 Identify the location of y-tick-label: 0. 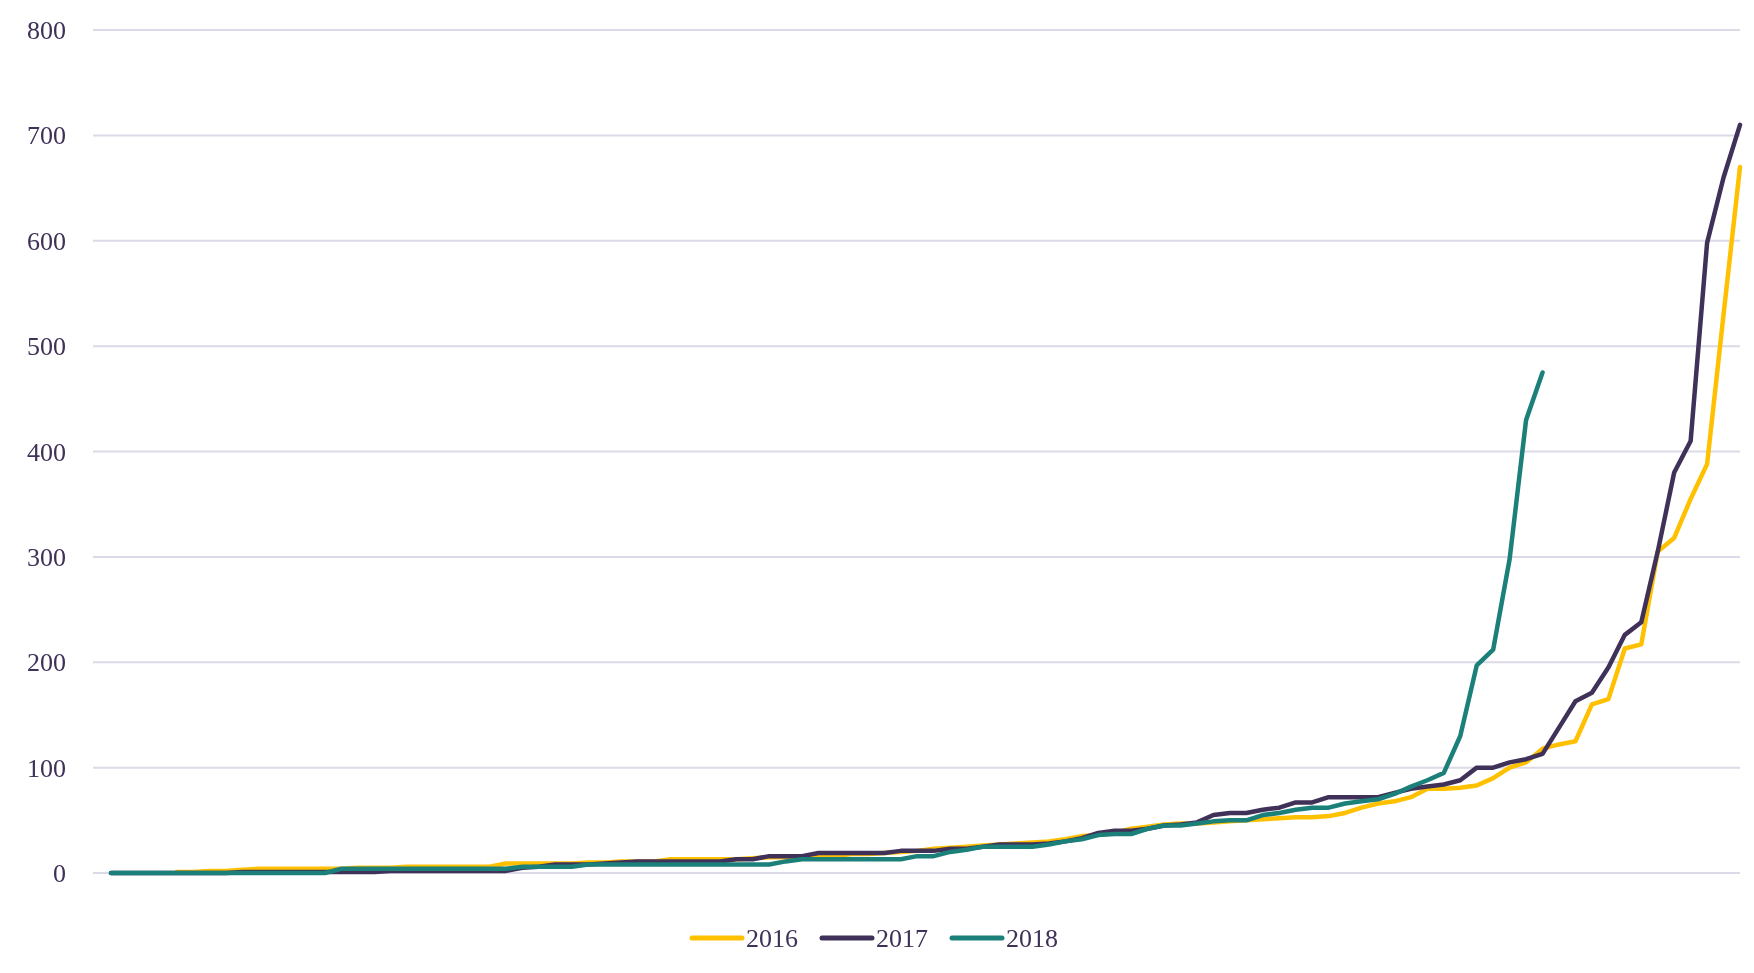
(59, 874).